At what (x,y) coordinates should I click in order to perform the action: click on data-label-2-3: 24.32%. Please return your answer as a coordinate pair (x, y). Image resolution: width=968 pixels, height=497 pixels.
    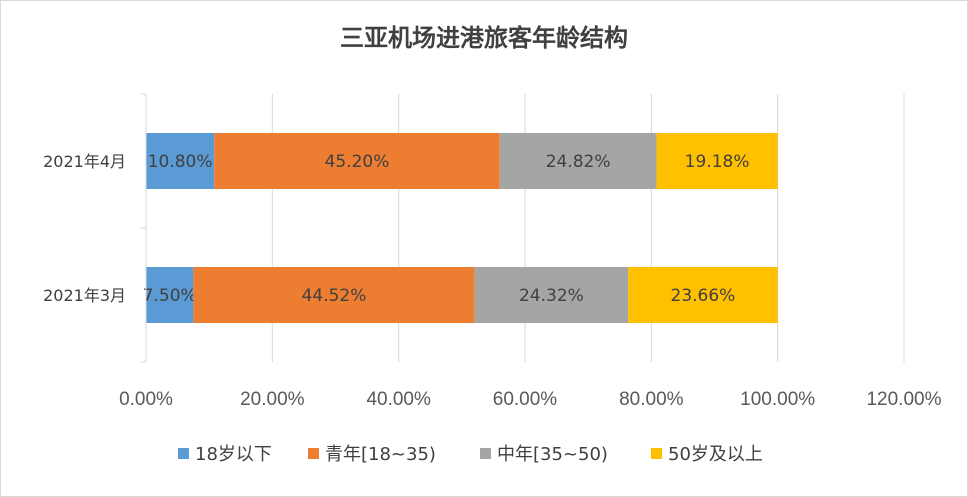
    Looking at the image, I should click on (551, 296).